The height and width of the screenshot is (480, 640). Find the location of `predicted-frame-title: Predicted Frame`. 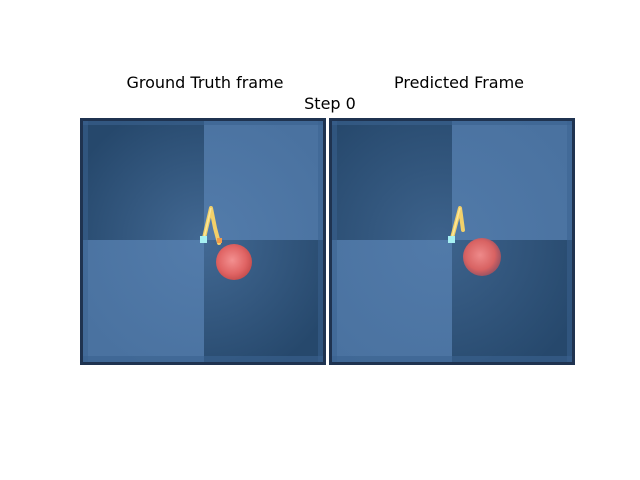

predicted-frame-title: Predicted Frame is located at coordinates (459, 82).